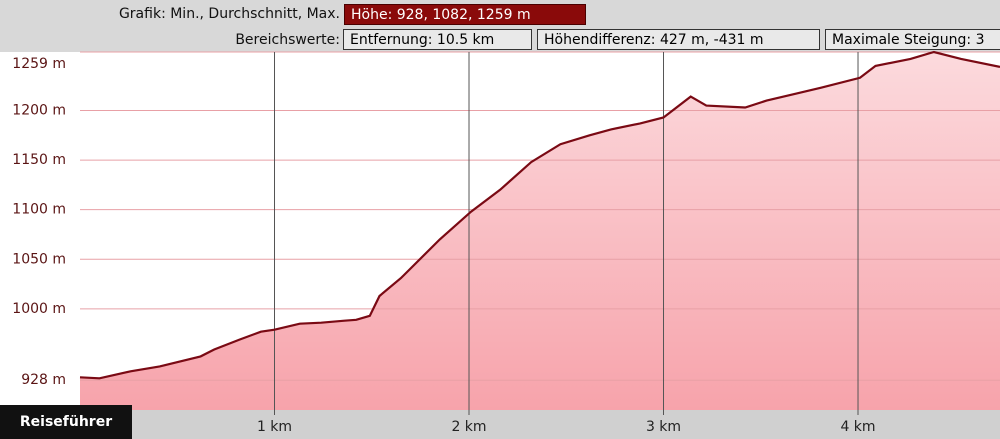 The image size is (1000, 439). Describe the element at coordinates (500, 424) in the screenshot. I see `x-axis-area` at that location.